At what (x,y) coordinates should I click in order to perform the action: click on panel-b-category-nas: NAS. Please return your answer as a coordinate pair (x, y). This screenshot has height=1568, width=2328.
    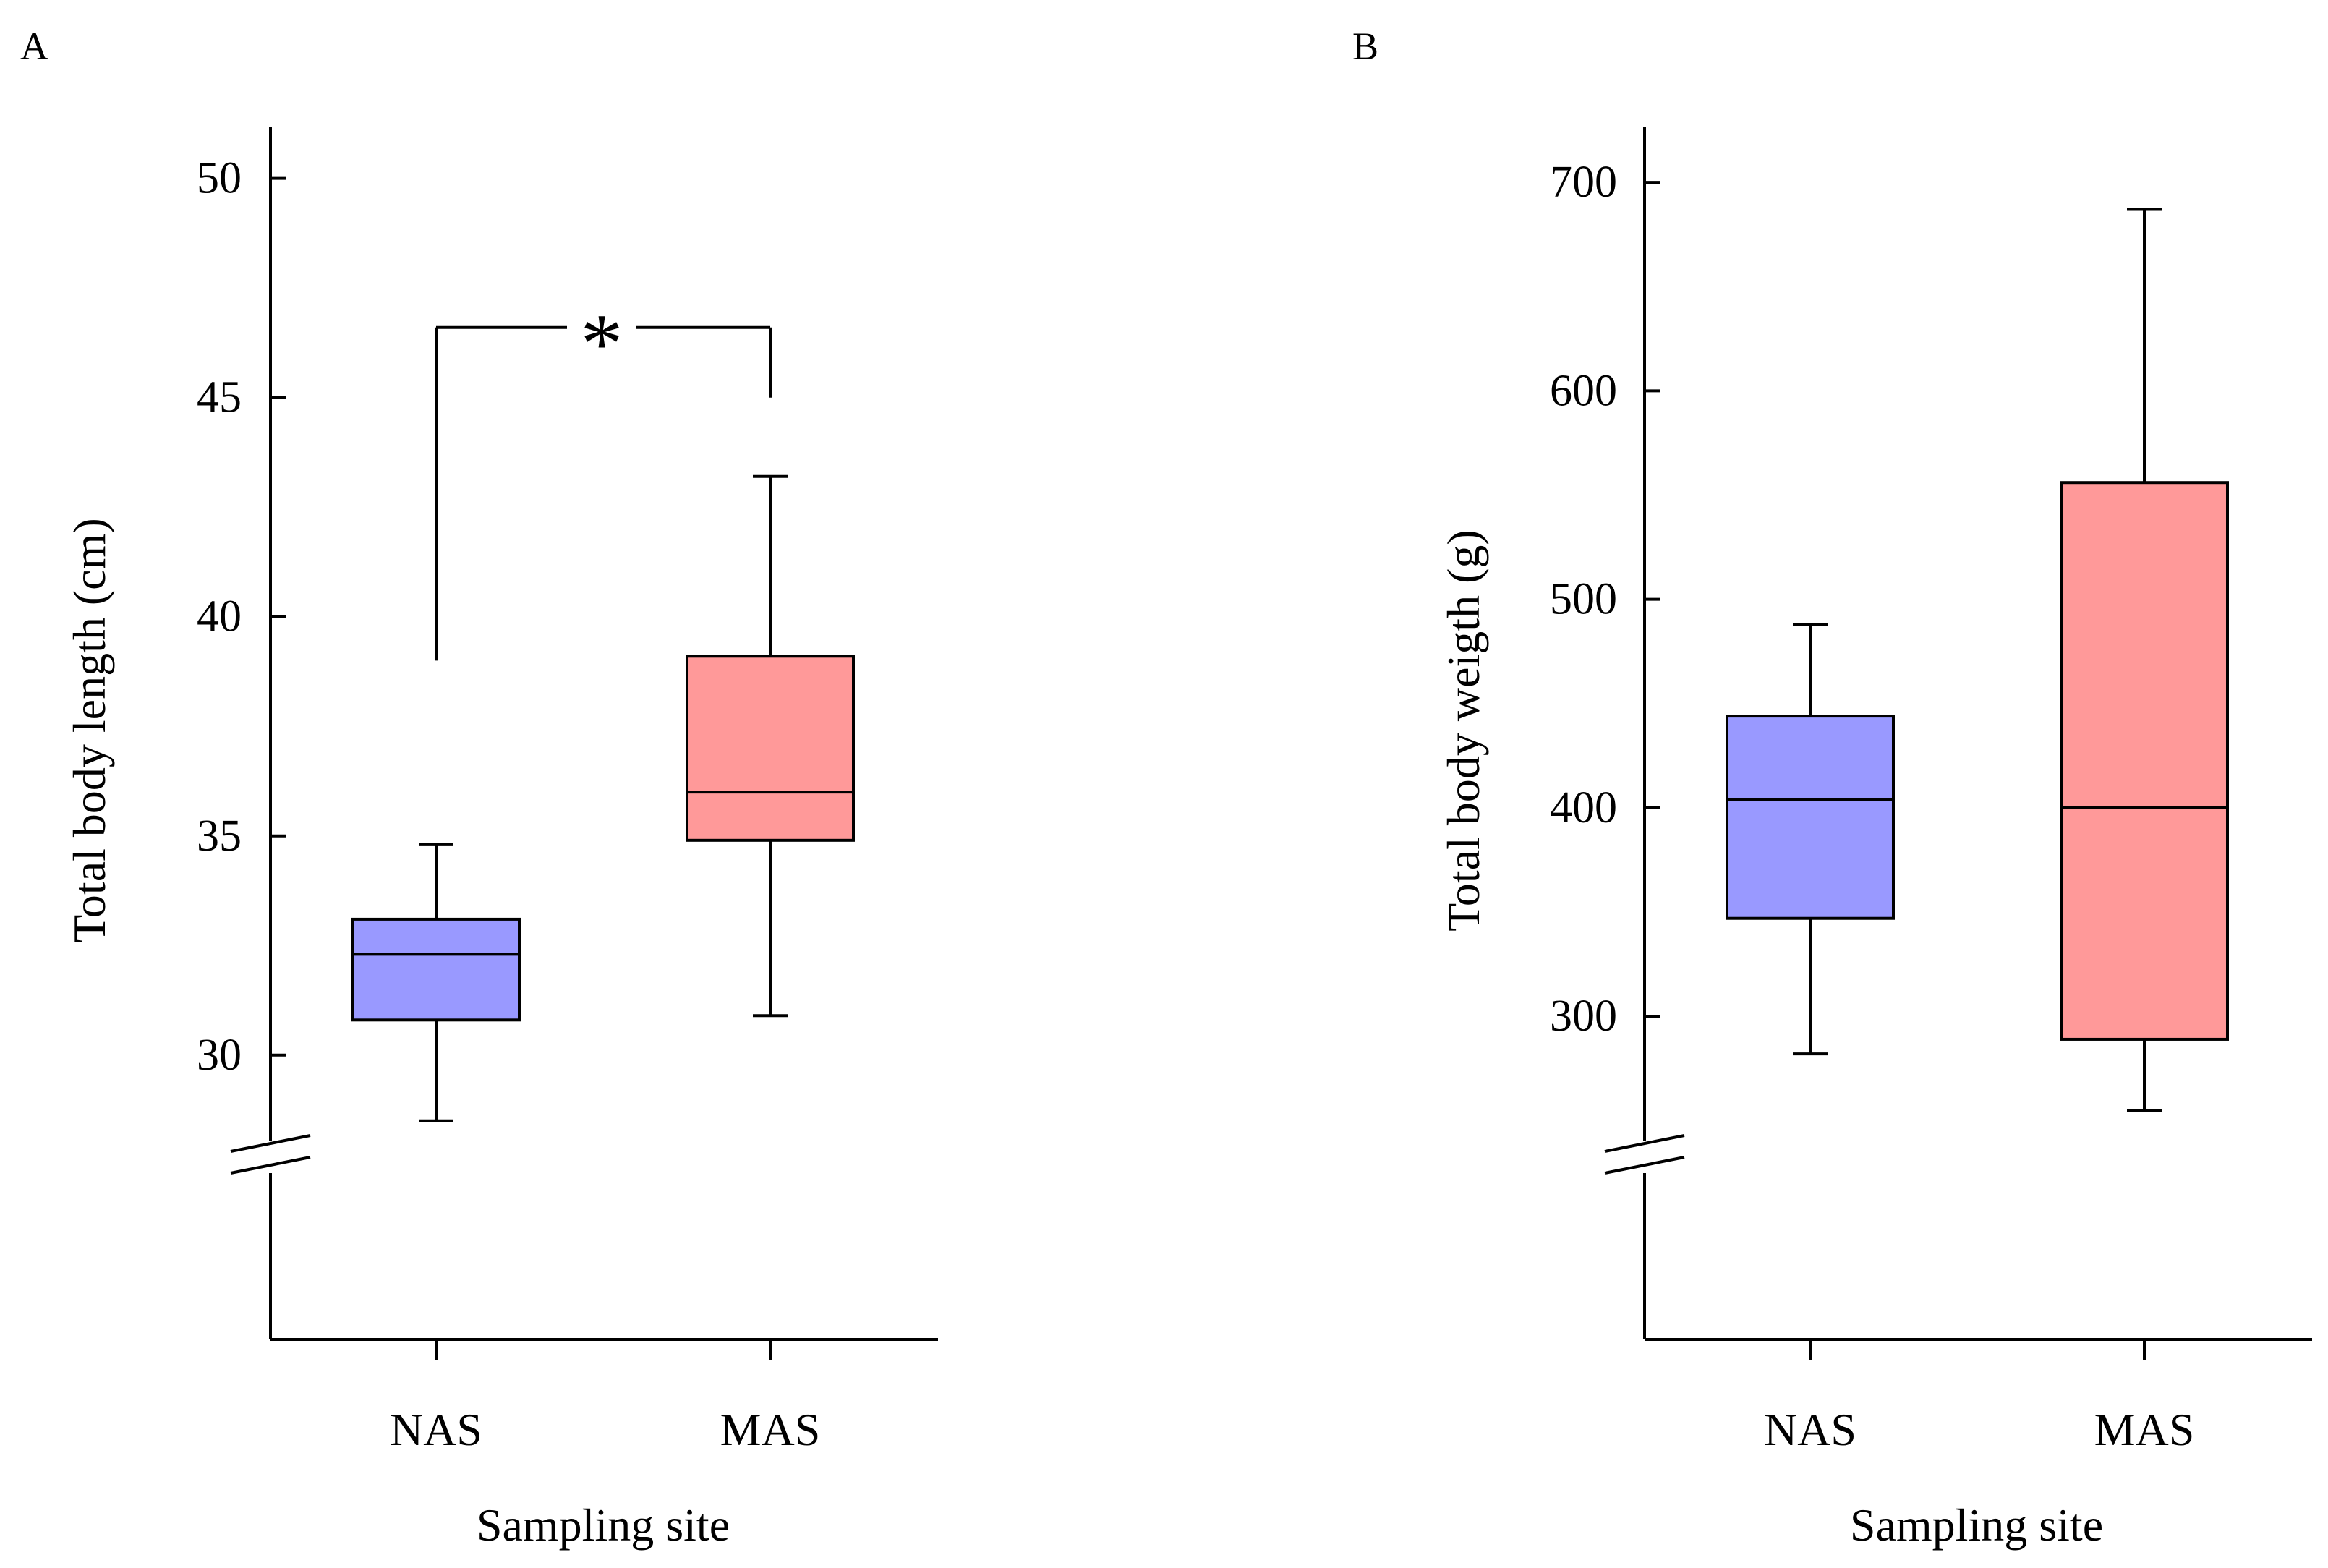
    Looking at the image, I should click on (1810, 1429).